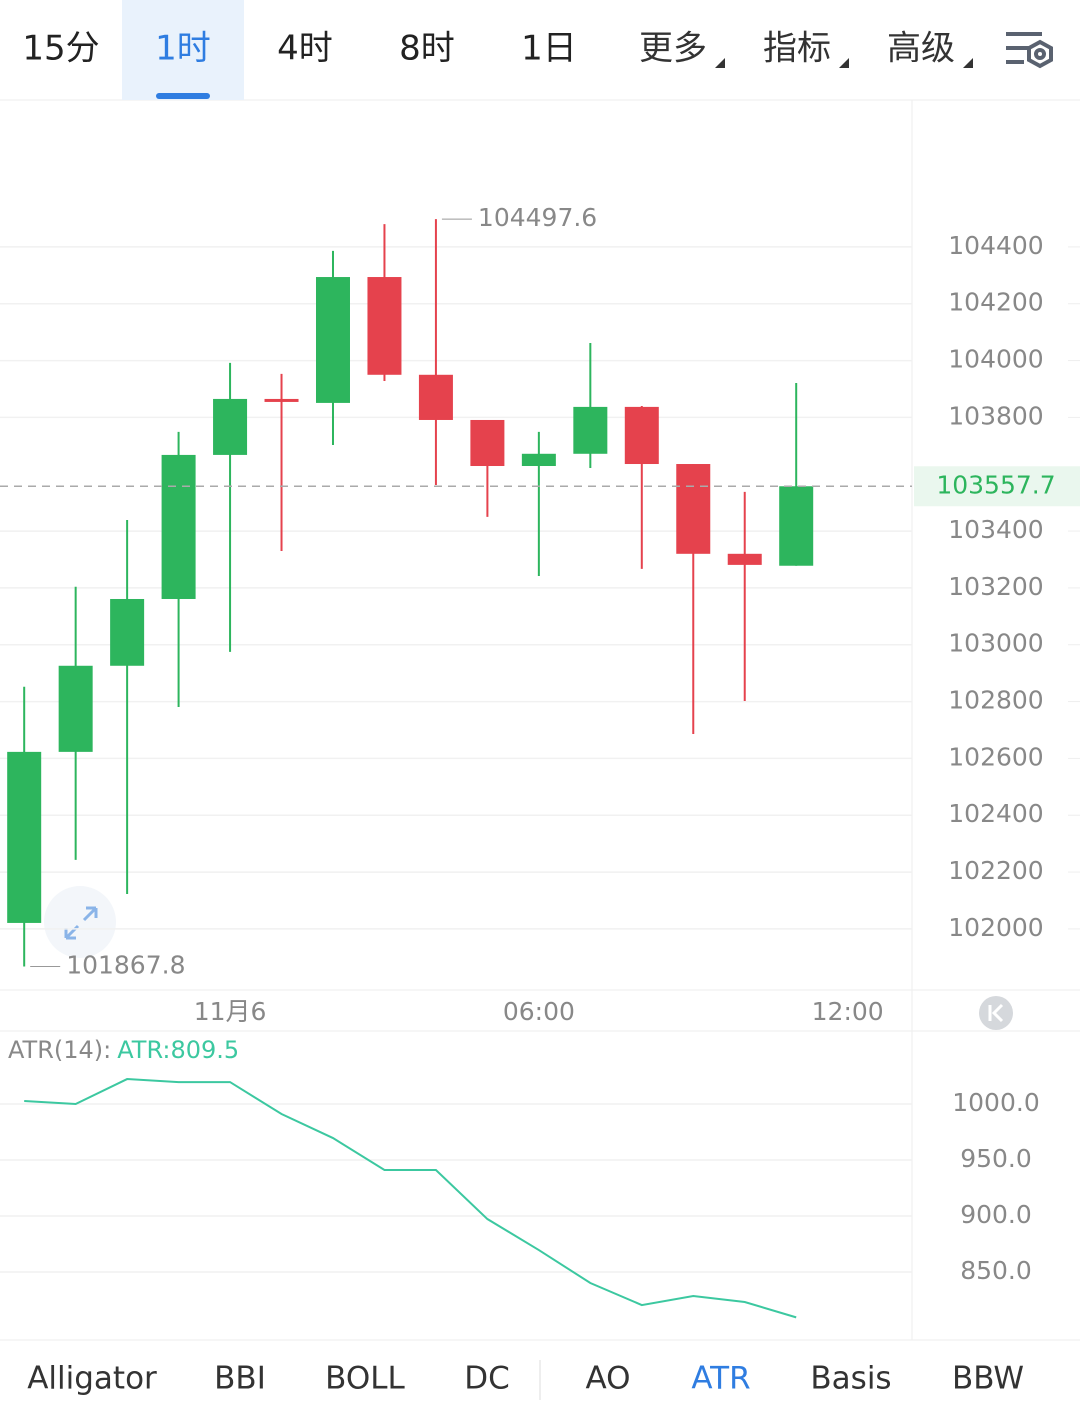 The height and width of the screenshot is (1418, 1080). What do you see at coordinates (427, 49) in the screenshot?
I see `time-tab: 8时` at bounding box center [427, 49].